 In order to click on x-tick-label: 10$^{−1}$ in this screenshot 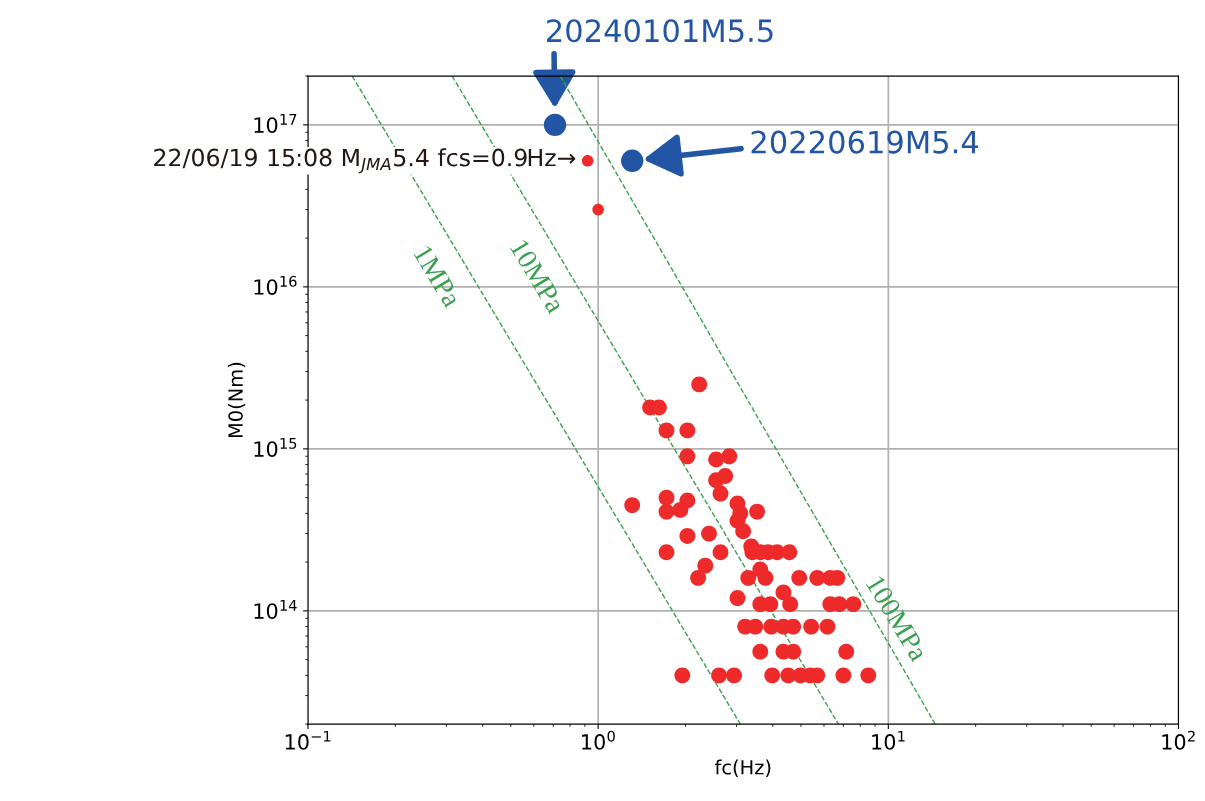, I will do `click(308, 740)`.